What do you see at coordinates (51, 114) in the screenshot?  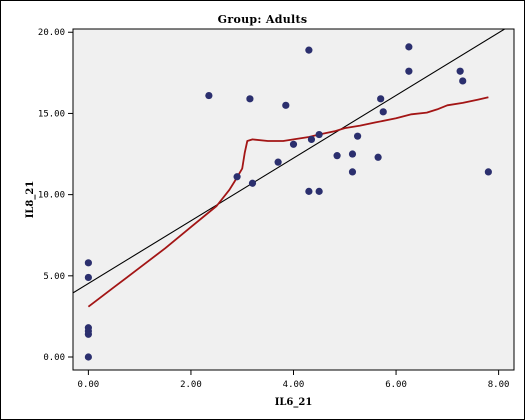 I see `y-tick-label: 15.00` at bounding box center [51, 114].